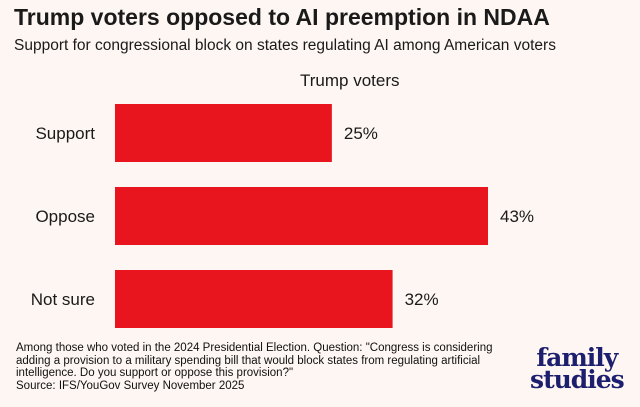  Describe the element at coordinates (130, 385) in the screenshot. I see `source-line: Source: IFS/YouGov Survey November 2025` at that location.